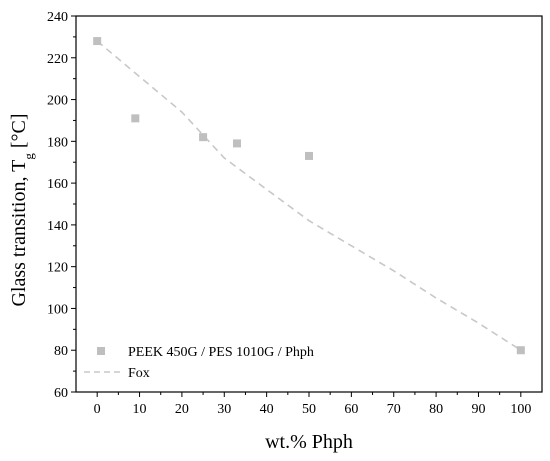 The width and height of the screenshot is (550, 461). Describe the element at coordinates (394, 409) in the screenshot. I see `x-tick-label: 70` at that location.